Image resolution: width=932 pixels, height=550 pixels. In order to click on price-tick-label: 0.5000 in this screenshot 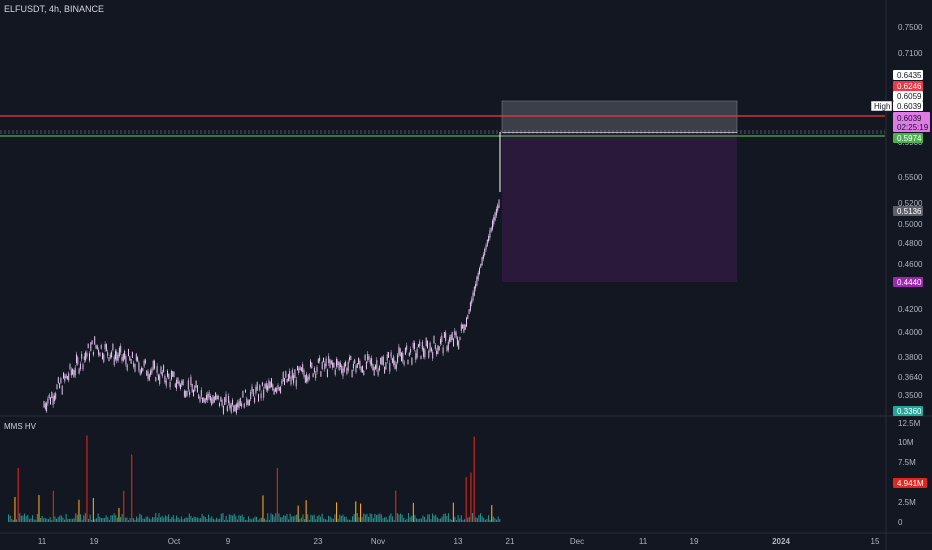, I will do `click(910, 224)`.